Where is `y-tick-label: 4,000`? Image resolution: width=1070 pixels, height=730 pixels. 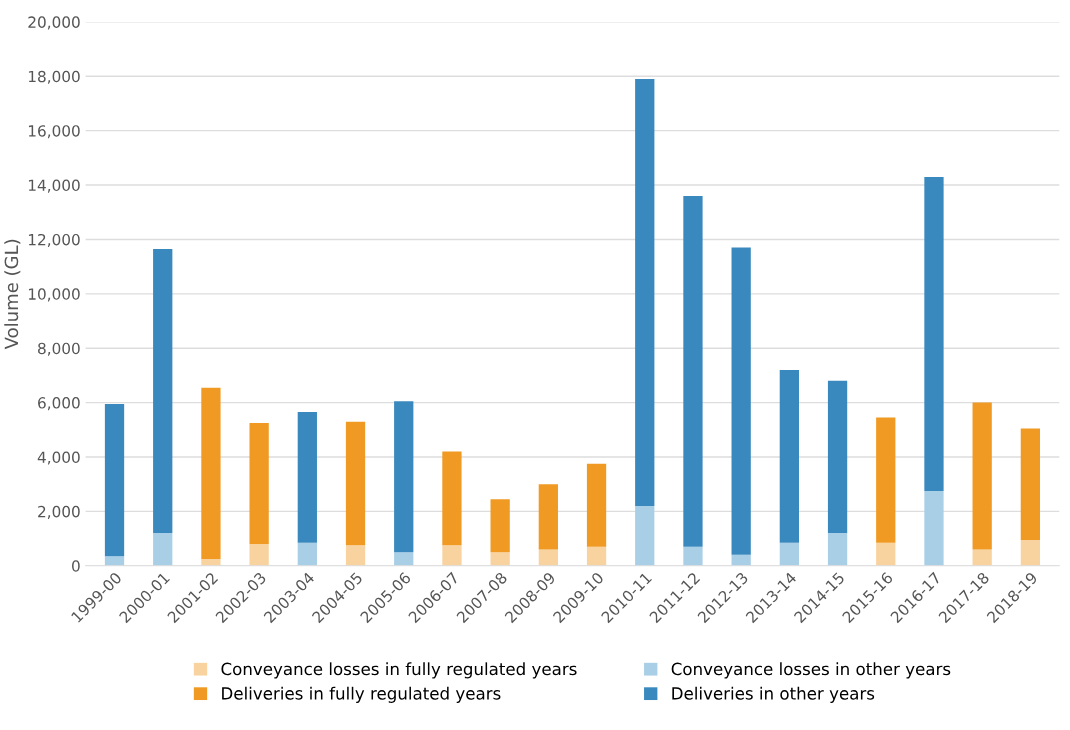
y-tick-label: 4,000 is located at coordinates (58, 458).